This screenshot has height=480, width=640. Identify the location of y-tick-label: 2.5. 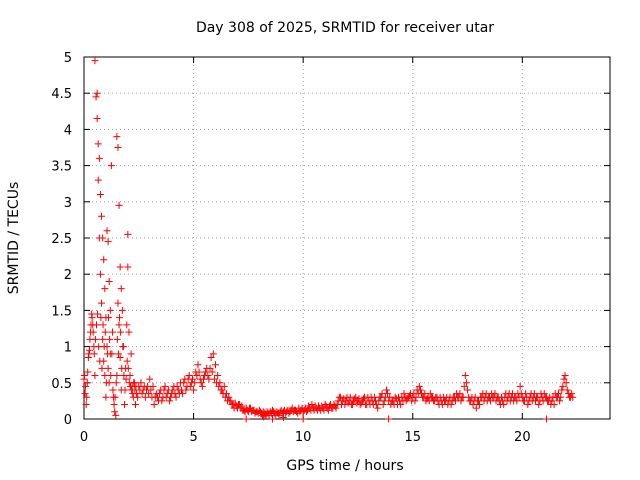
(61, 239).